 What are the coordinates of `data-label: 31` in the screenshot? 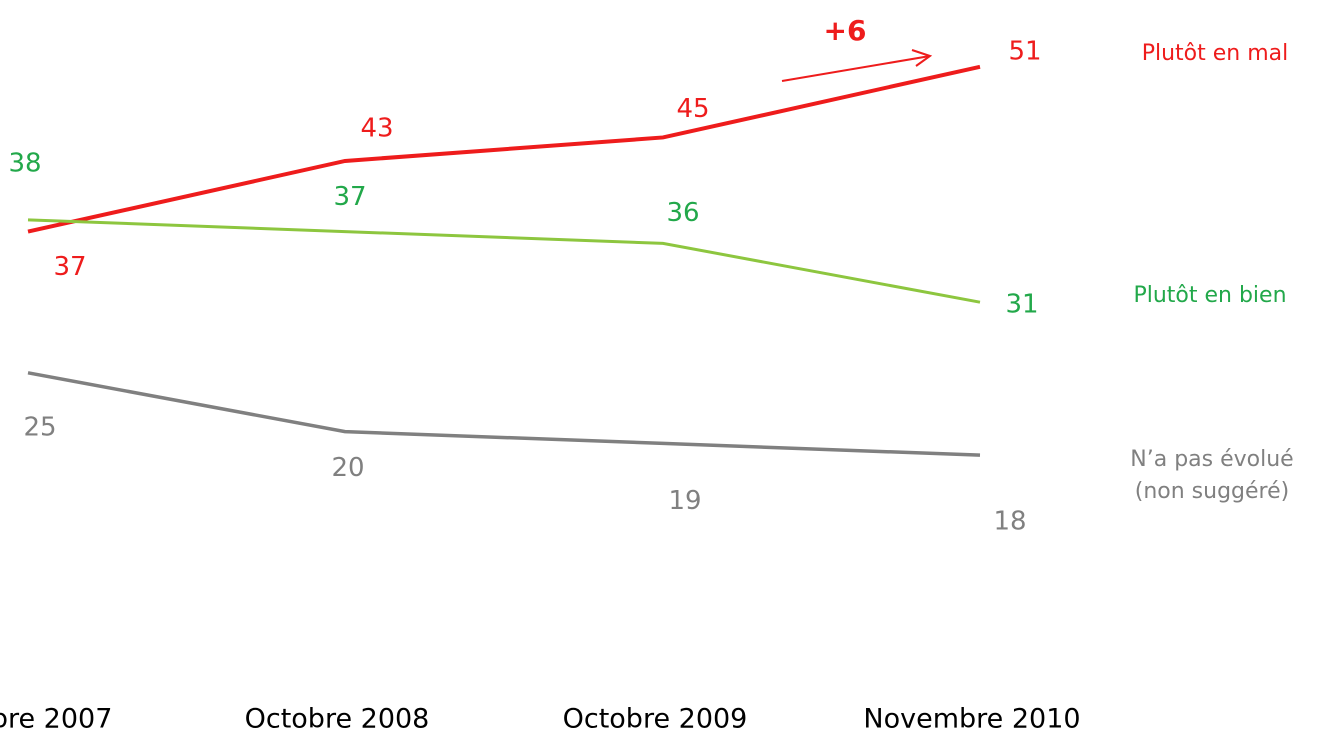 It's located at (1021, 305).